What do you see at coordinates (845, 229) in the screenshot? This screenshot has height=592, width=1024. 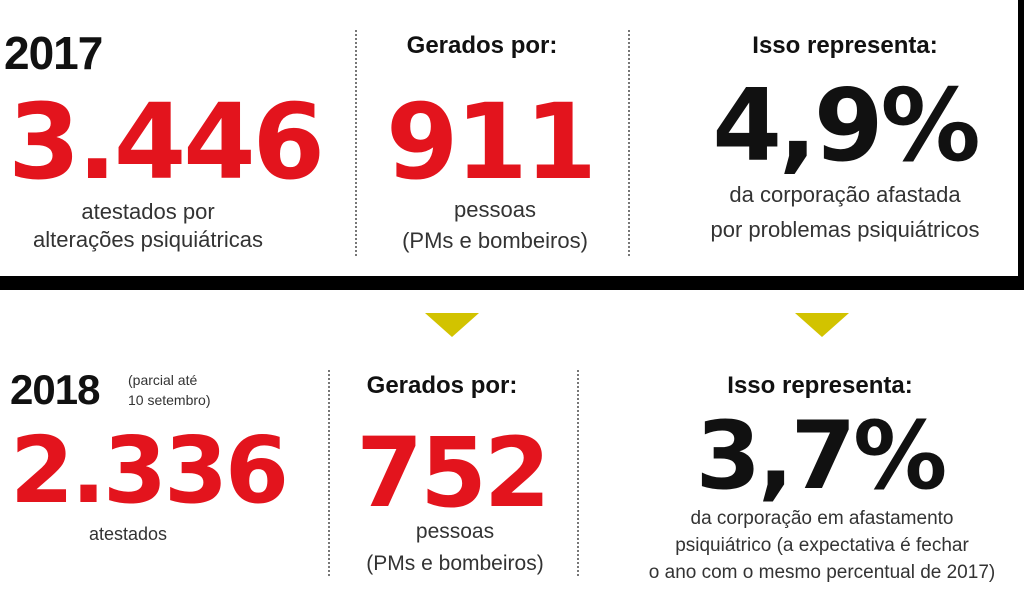 I see `percent-caption: por problemas psiquiátricos` at bounding box center [845, 229].